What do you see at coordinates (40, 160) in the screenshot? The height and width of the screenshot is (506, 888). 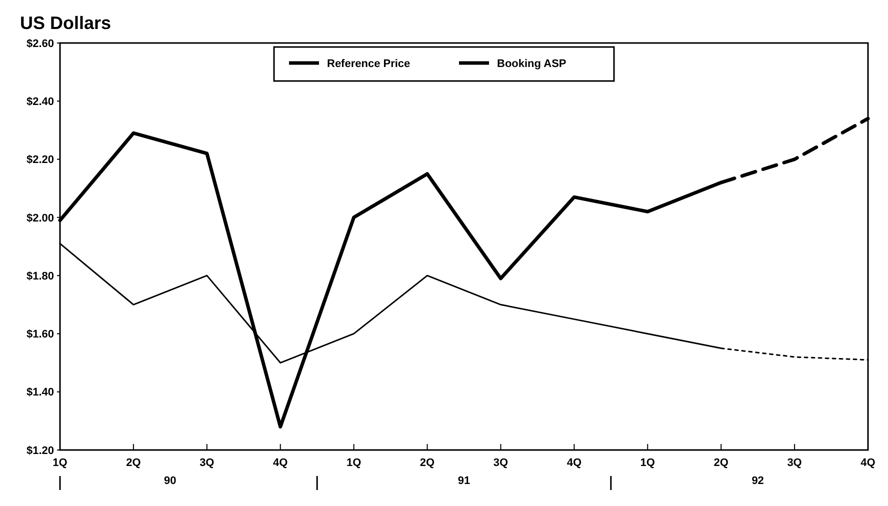 I see `y-tick-label: $2.20` at bounding box center [40, 160].